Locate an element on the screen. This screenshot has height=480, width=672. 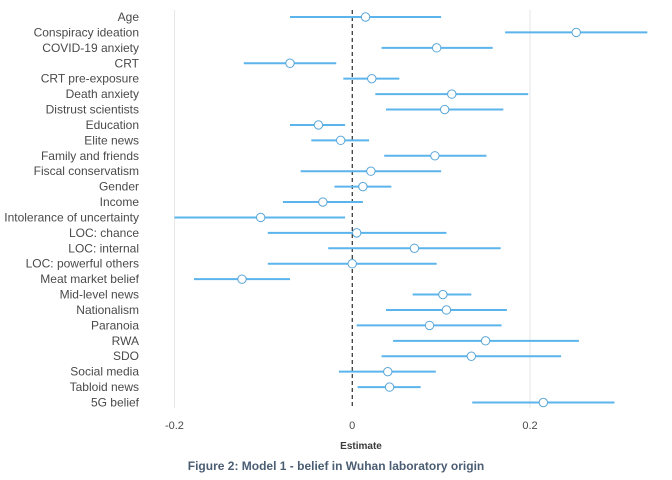
variable-label: Meat market belief is located at coordinates (89, 279).